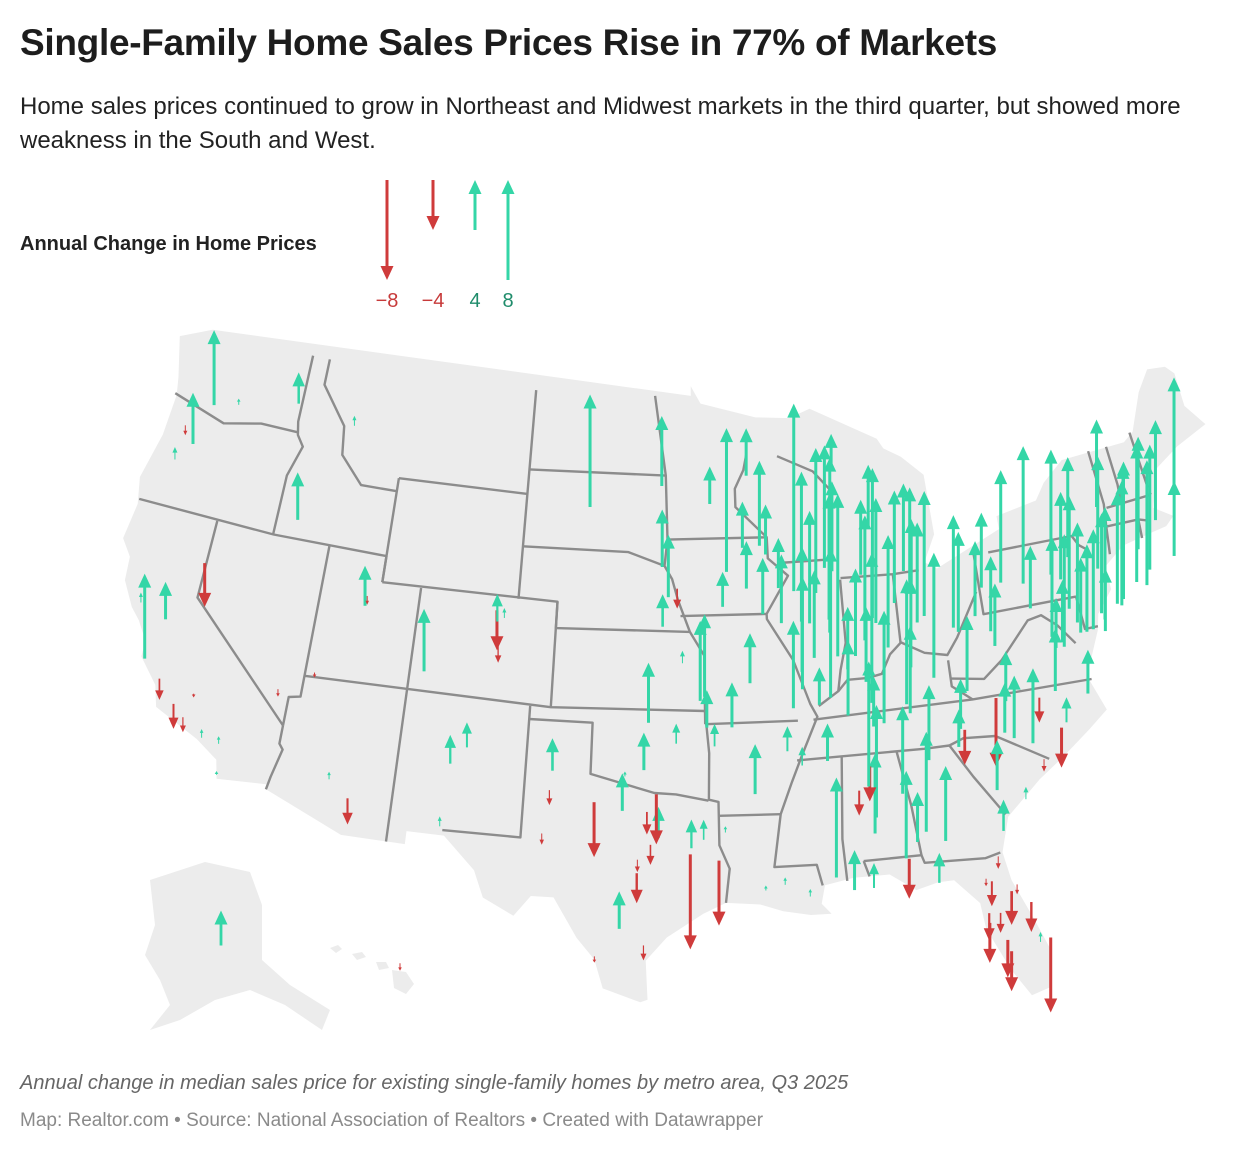  I want to click on legend-label: −8, so click(387, 301).